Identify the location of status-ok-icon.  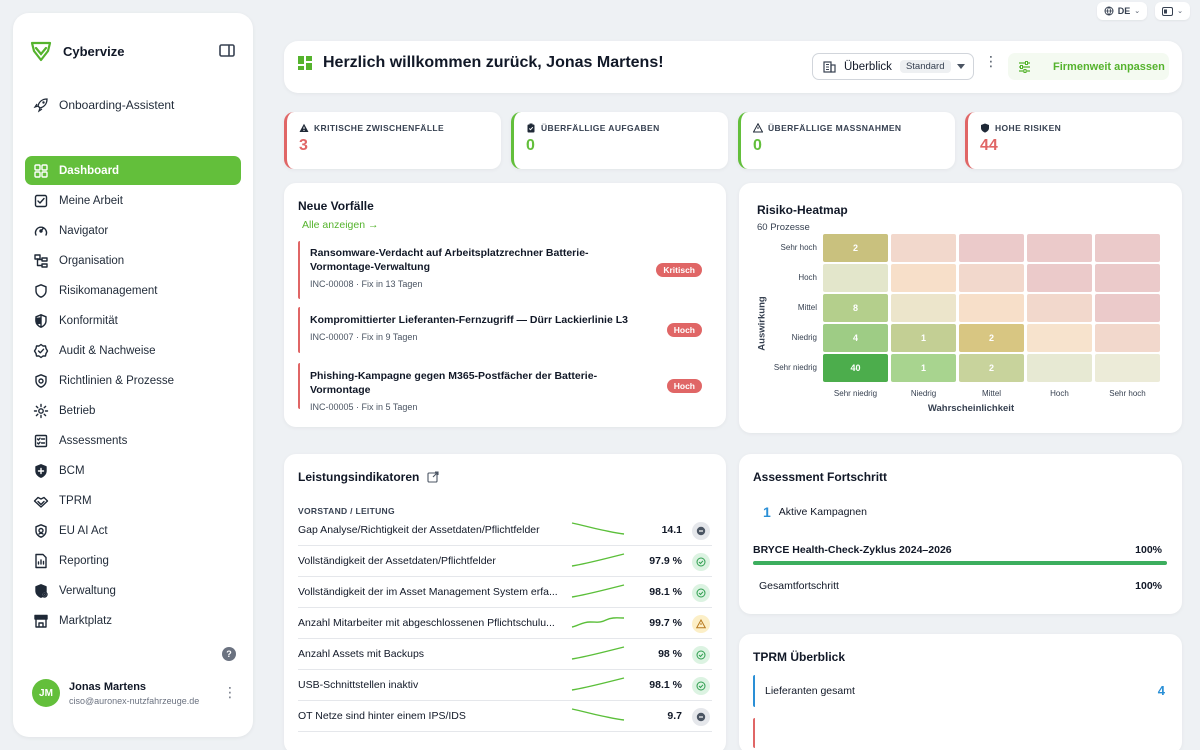
(701, 593).